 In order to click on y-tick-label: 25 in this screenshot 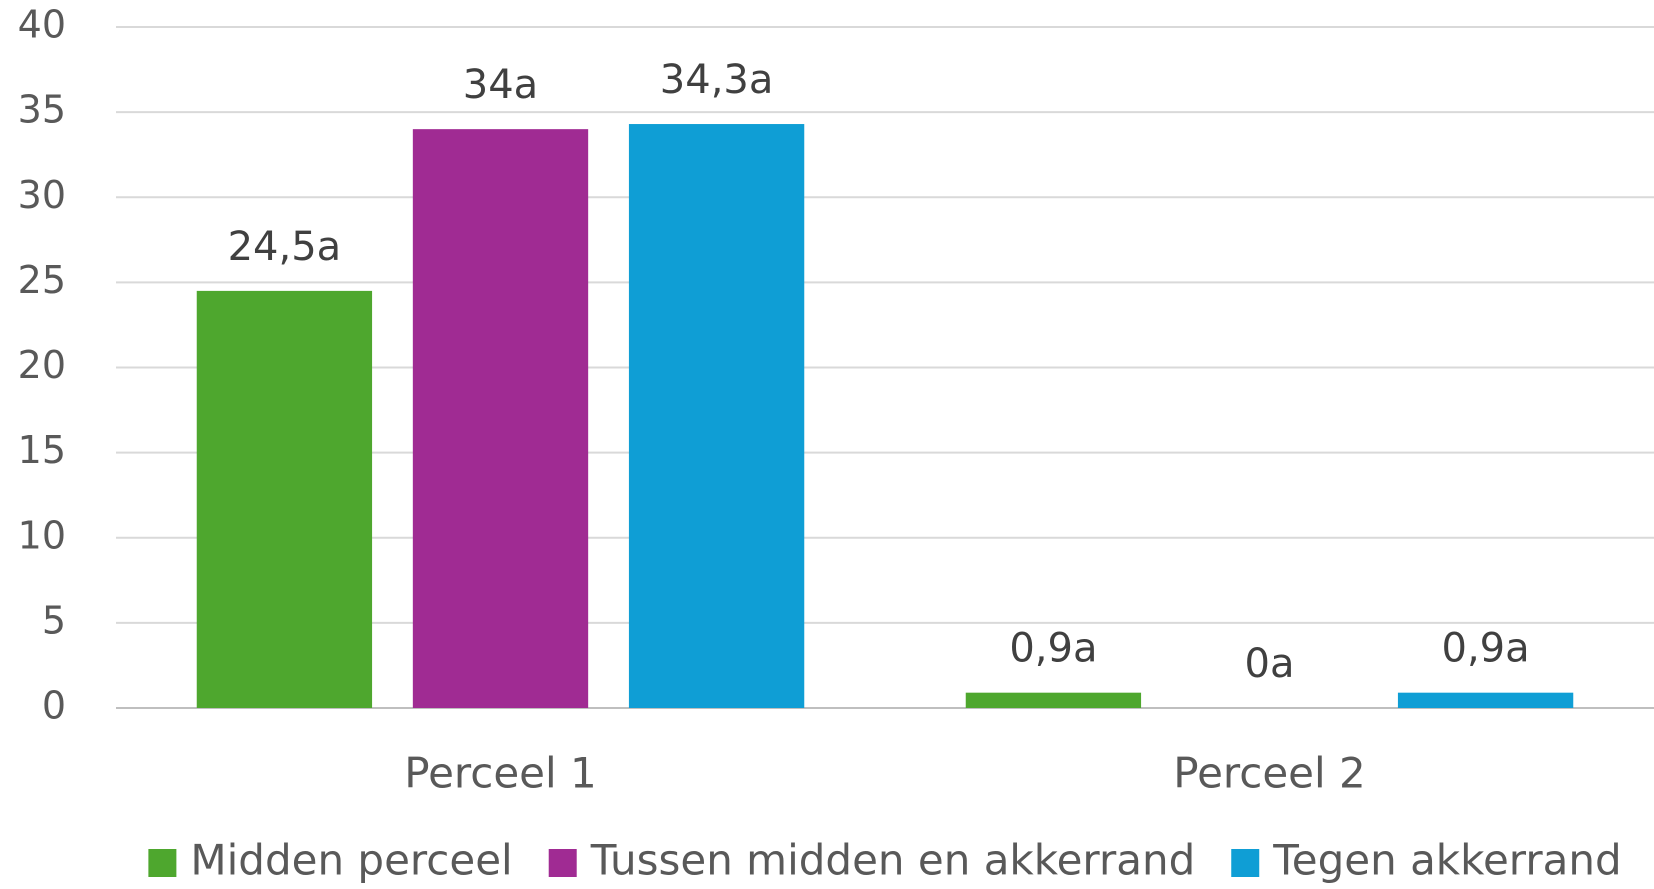, I will do `click(42, 280)`.